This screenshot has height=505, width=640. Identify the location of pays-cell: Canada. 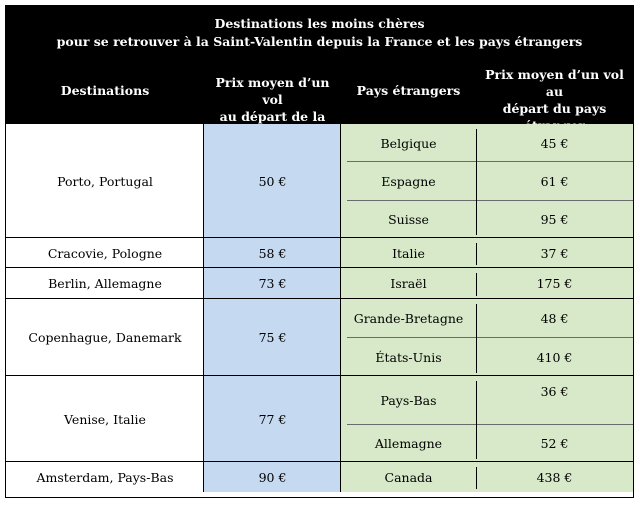
(408, 477).